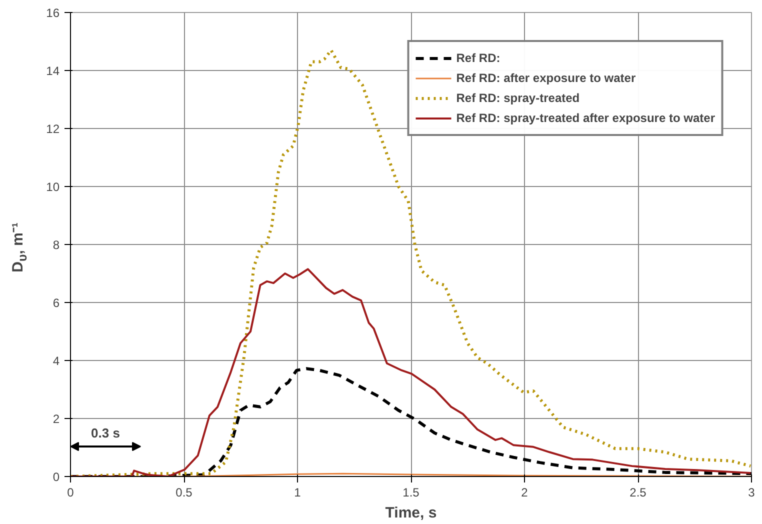  I want to click on x-tick-label: 1.5, so click(411, 493).